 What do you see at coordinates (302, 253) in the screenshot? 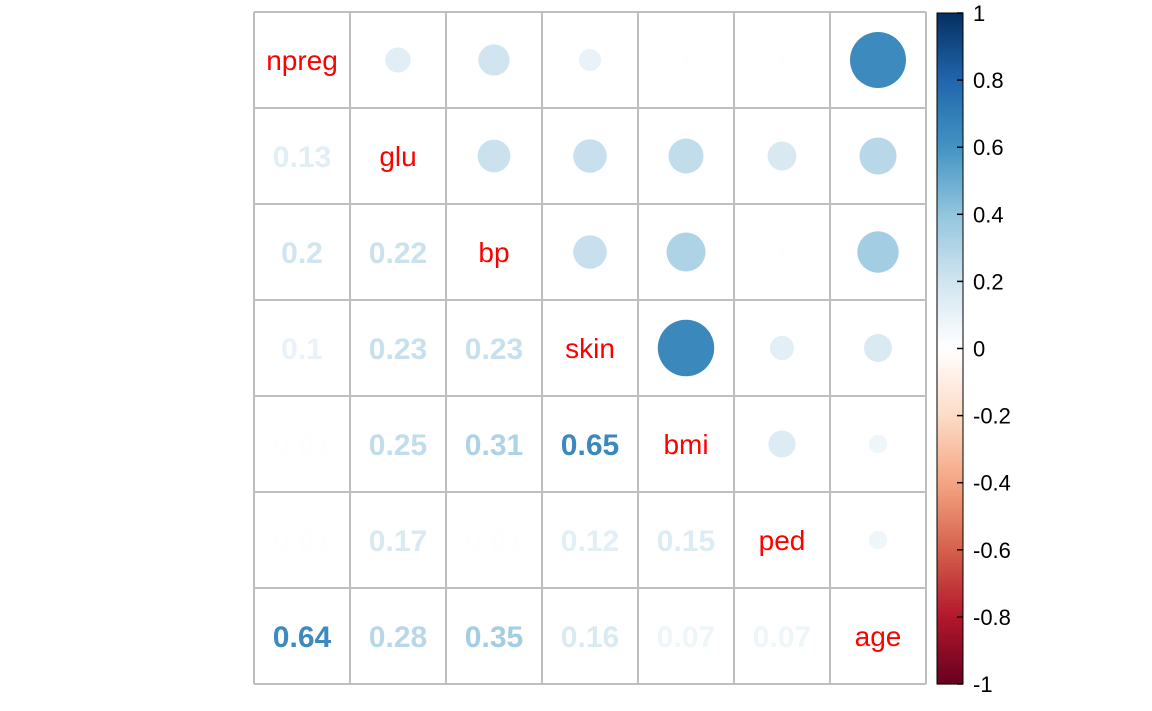
I see `corr-value-bp-npreg: 0.2` at bounding box center [302, 253].